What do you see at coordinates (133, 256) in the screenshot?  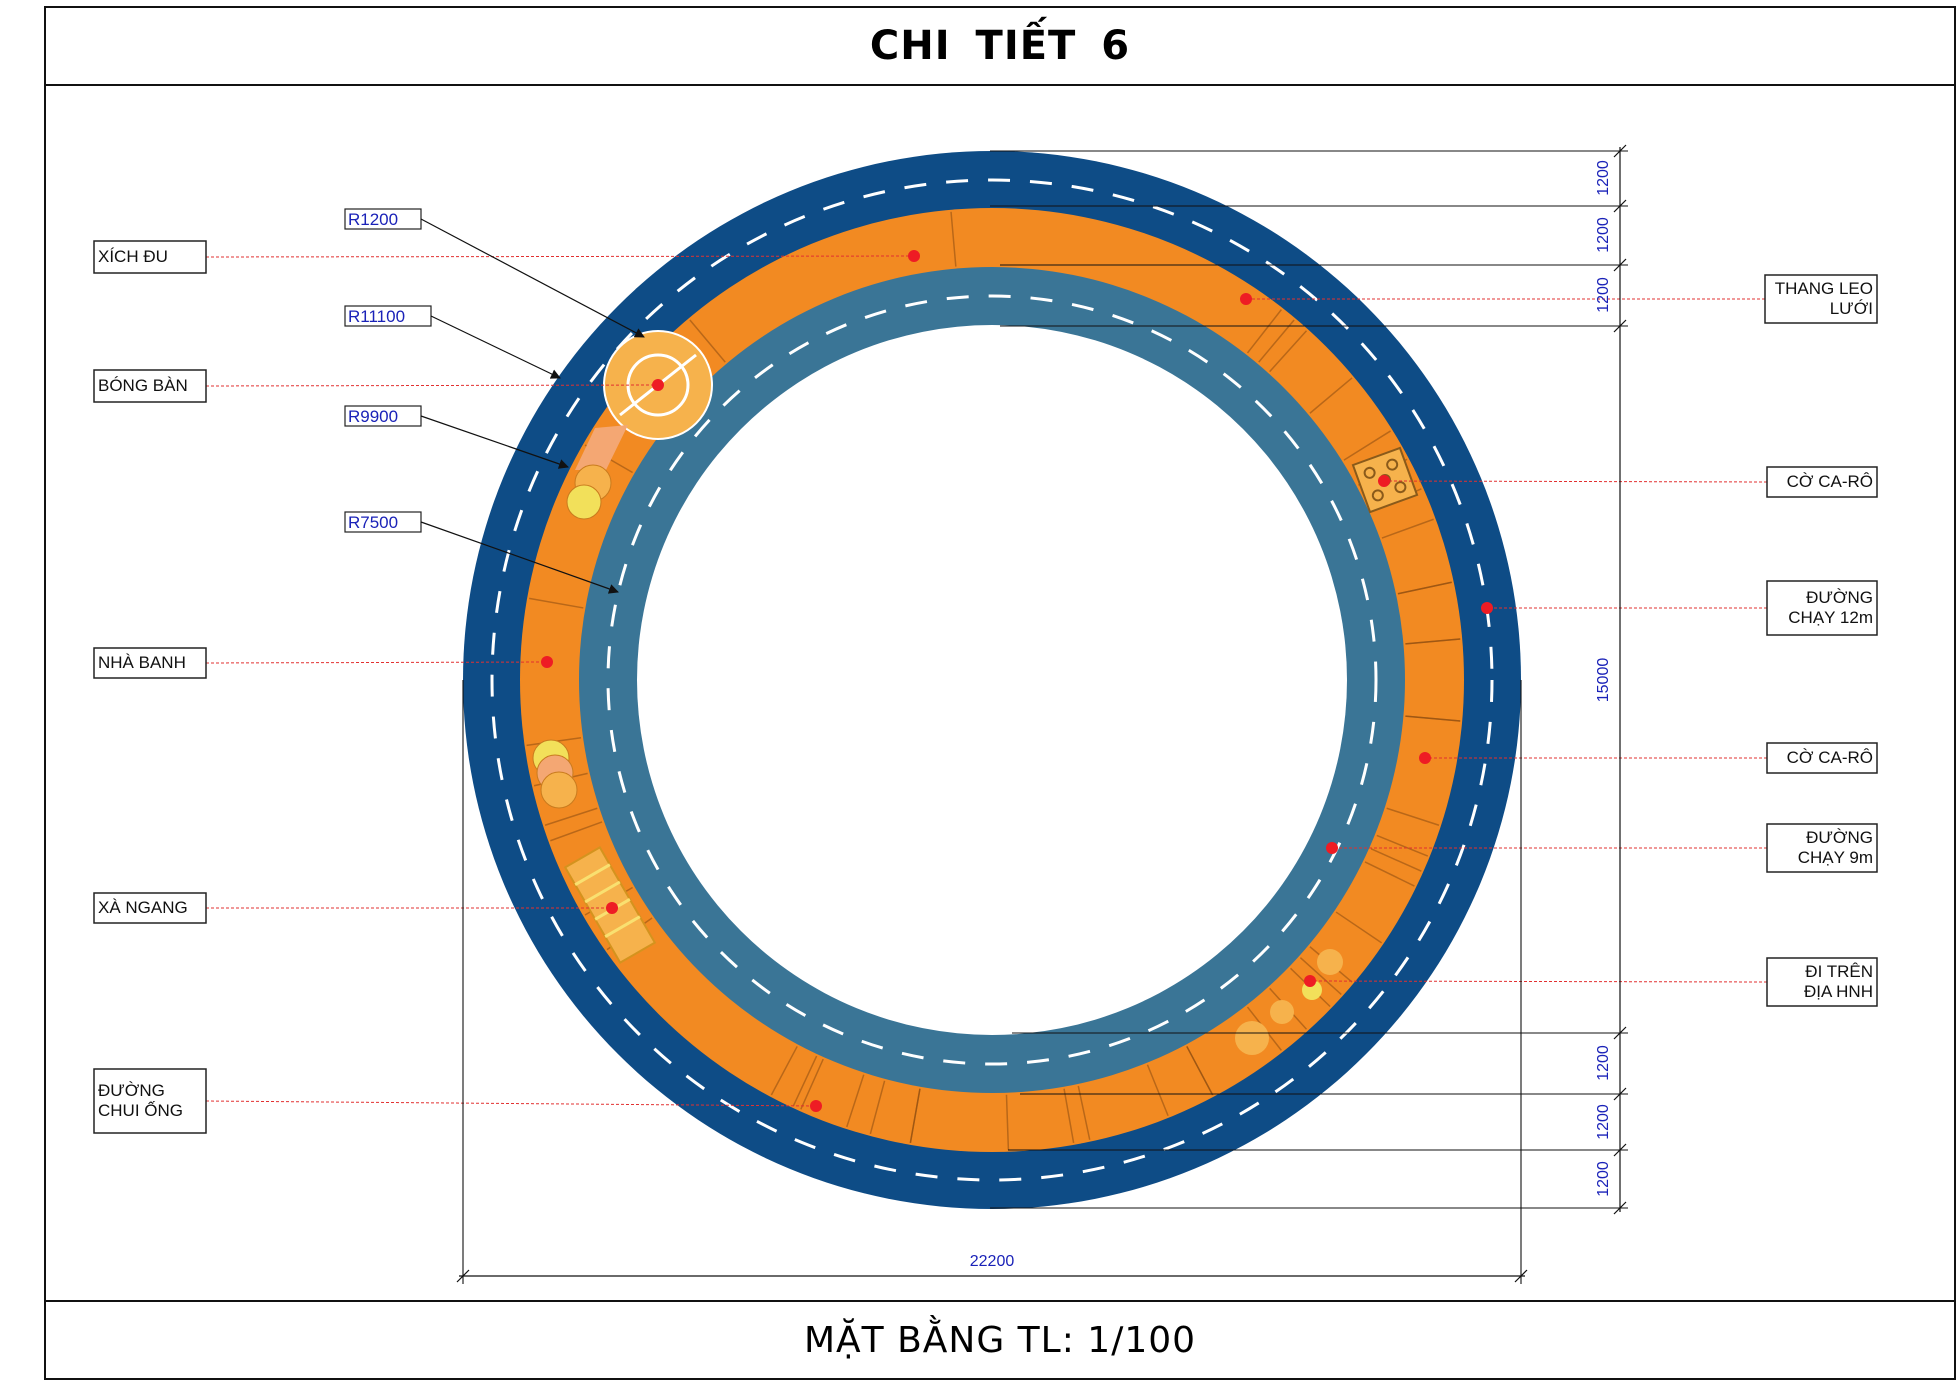 I see `label-text: XÍCH ĐU` at bounding box center [133, 256].